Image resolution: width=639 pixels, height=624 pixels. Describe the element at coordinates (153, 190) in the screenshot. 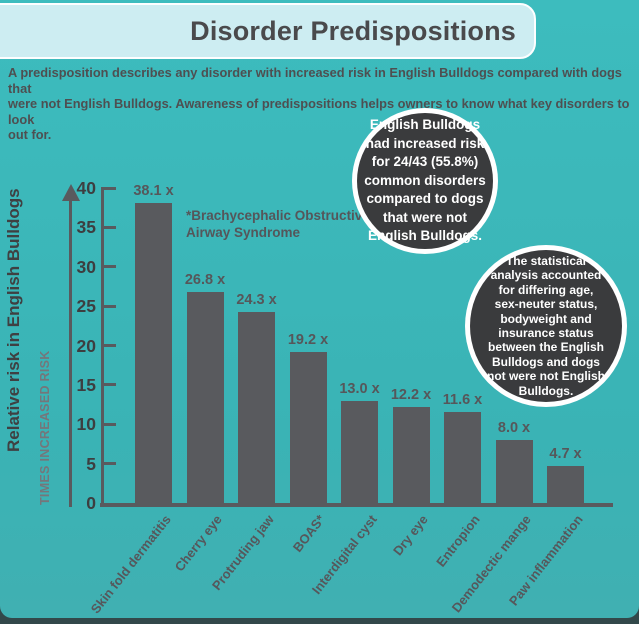

I see `bar-value-label: 38.1 x` at that location.